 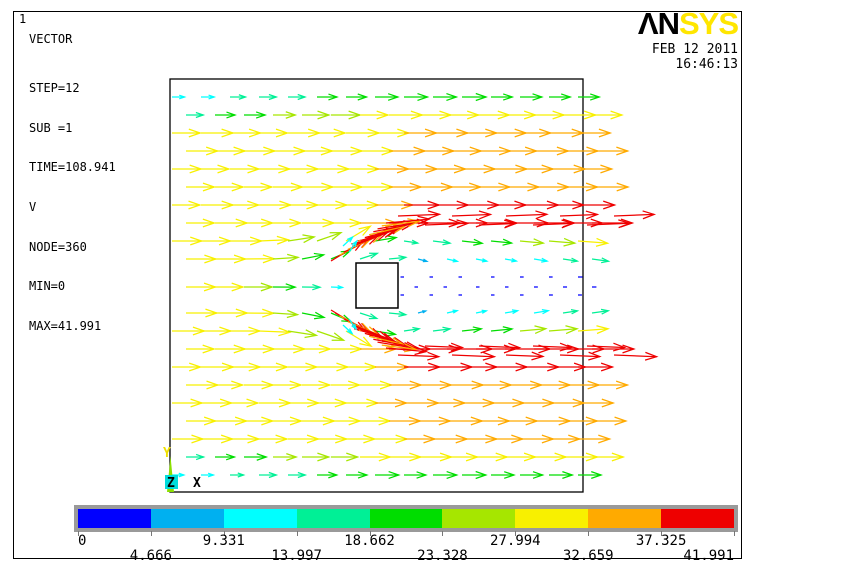 What do you see at coordinates (72, 167) in the screenshot?
I see `time-label: TIME=108.941` at bounding box center [72, 167].